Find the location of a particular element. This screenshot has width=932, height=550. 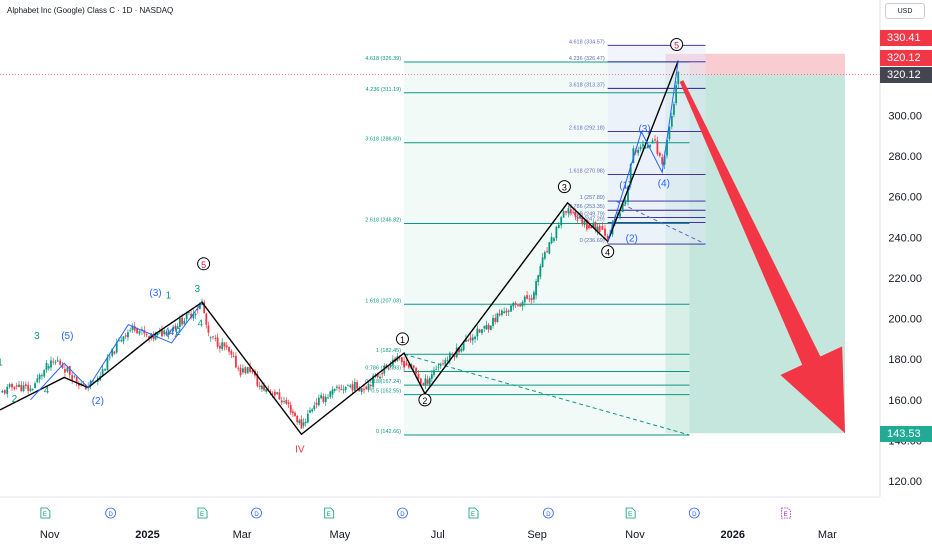

fib-level-label: 4.236 (311.19) is located at coordinates (384, 90).